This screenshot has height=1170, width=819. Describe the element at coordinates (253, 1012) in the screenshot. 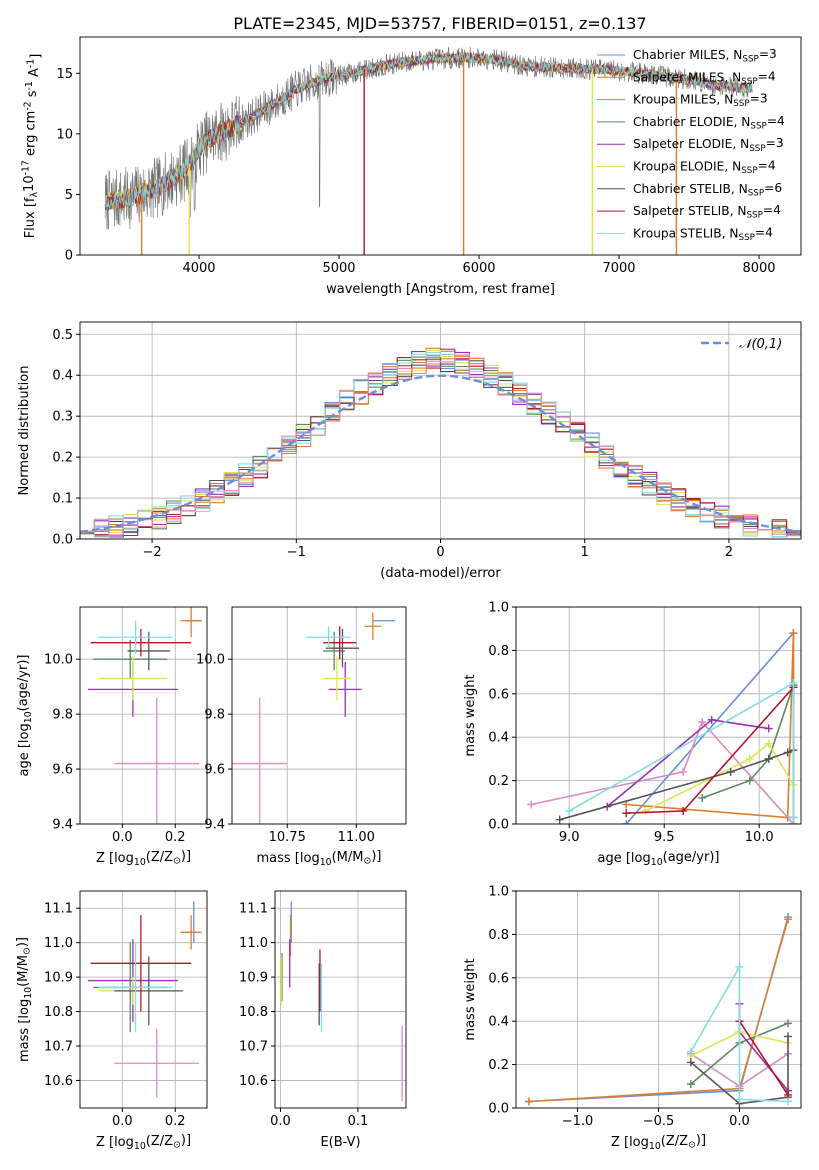

I see `y-tick-label: 10.8` at that location.